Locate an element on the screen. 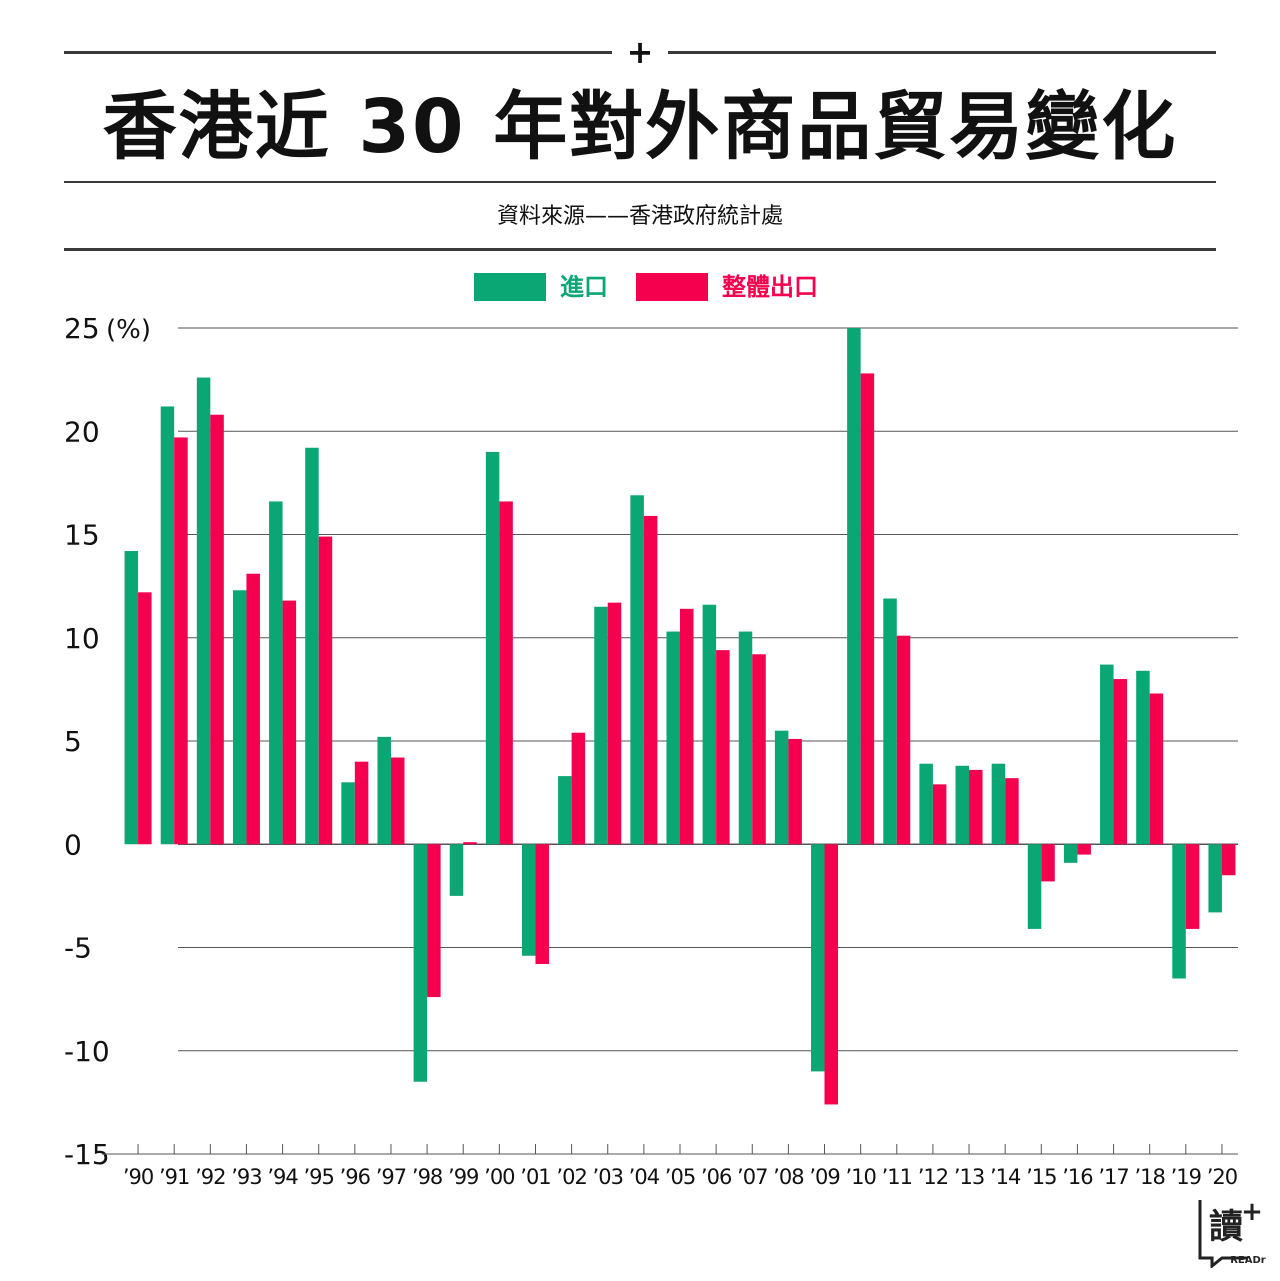 This screenshot has height=1281, width=1280. x-tick-label: ’01 is located at coordinates (535, 1177).